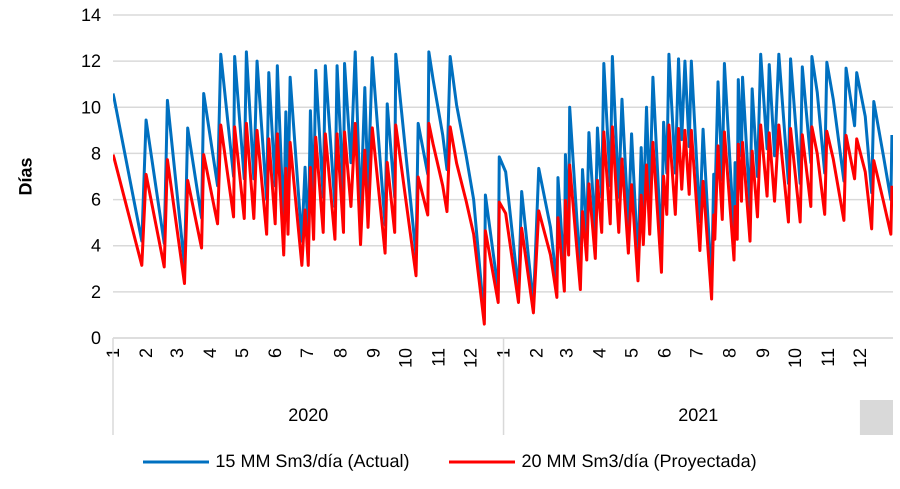  What do you see at coordinates (95, 246) in the screenshot?
I see `y-tick-label: 4` at bounding box center [95, 246].